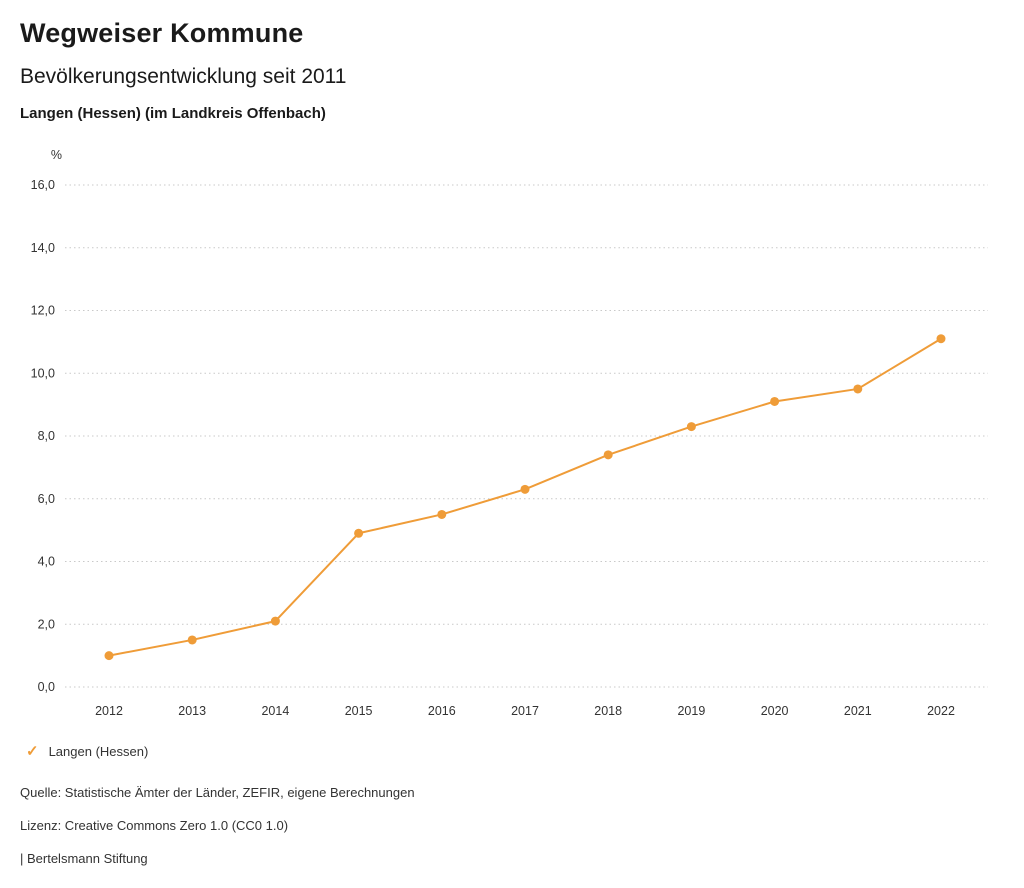 The width and height of the screenshot is (1024, 888). Describe the element at coordinates (775, 711) in the screenshot. I see `x-tick-label: 2020` at that location.